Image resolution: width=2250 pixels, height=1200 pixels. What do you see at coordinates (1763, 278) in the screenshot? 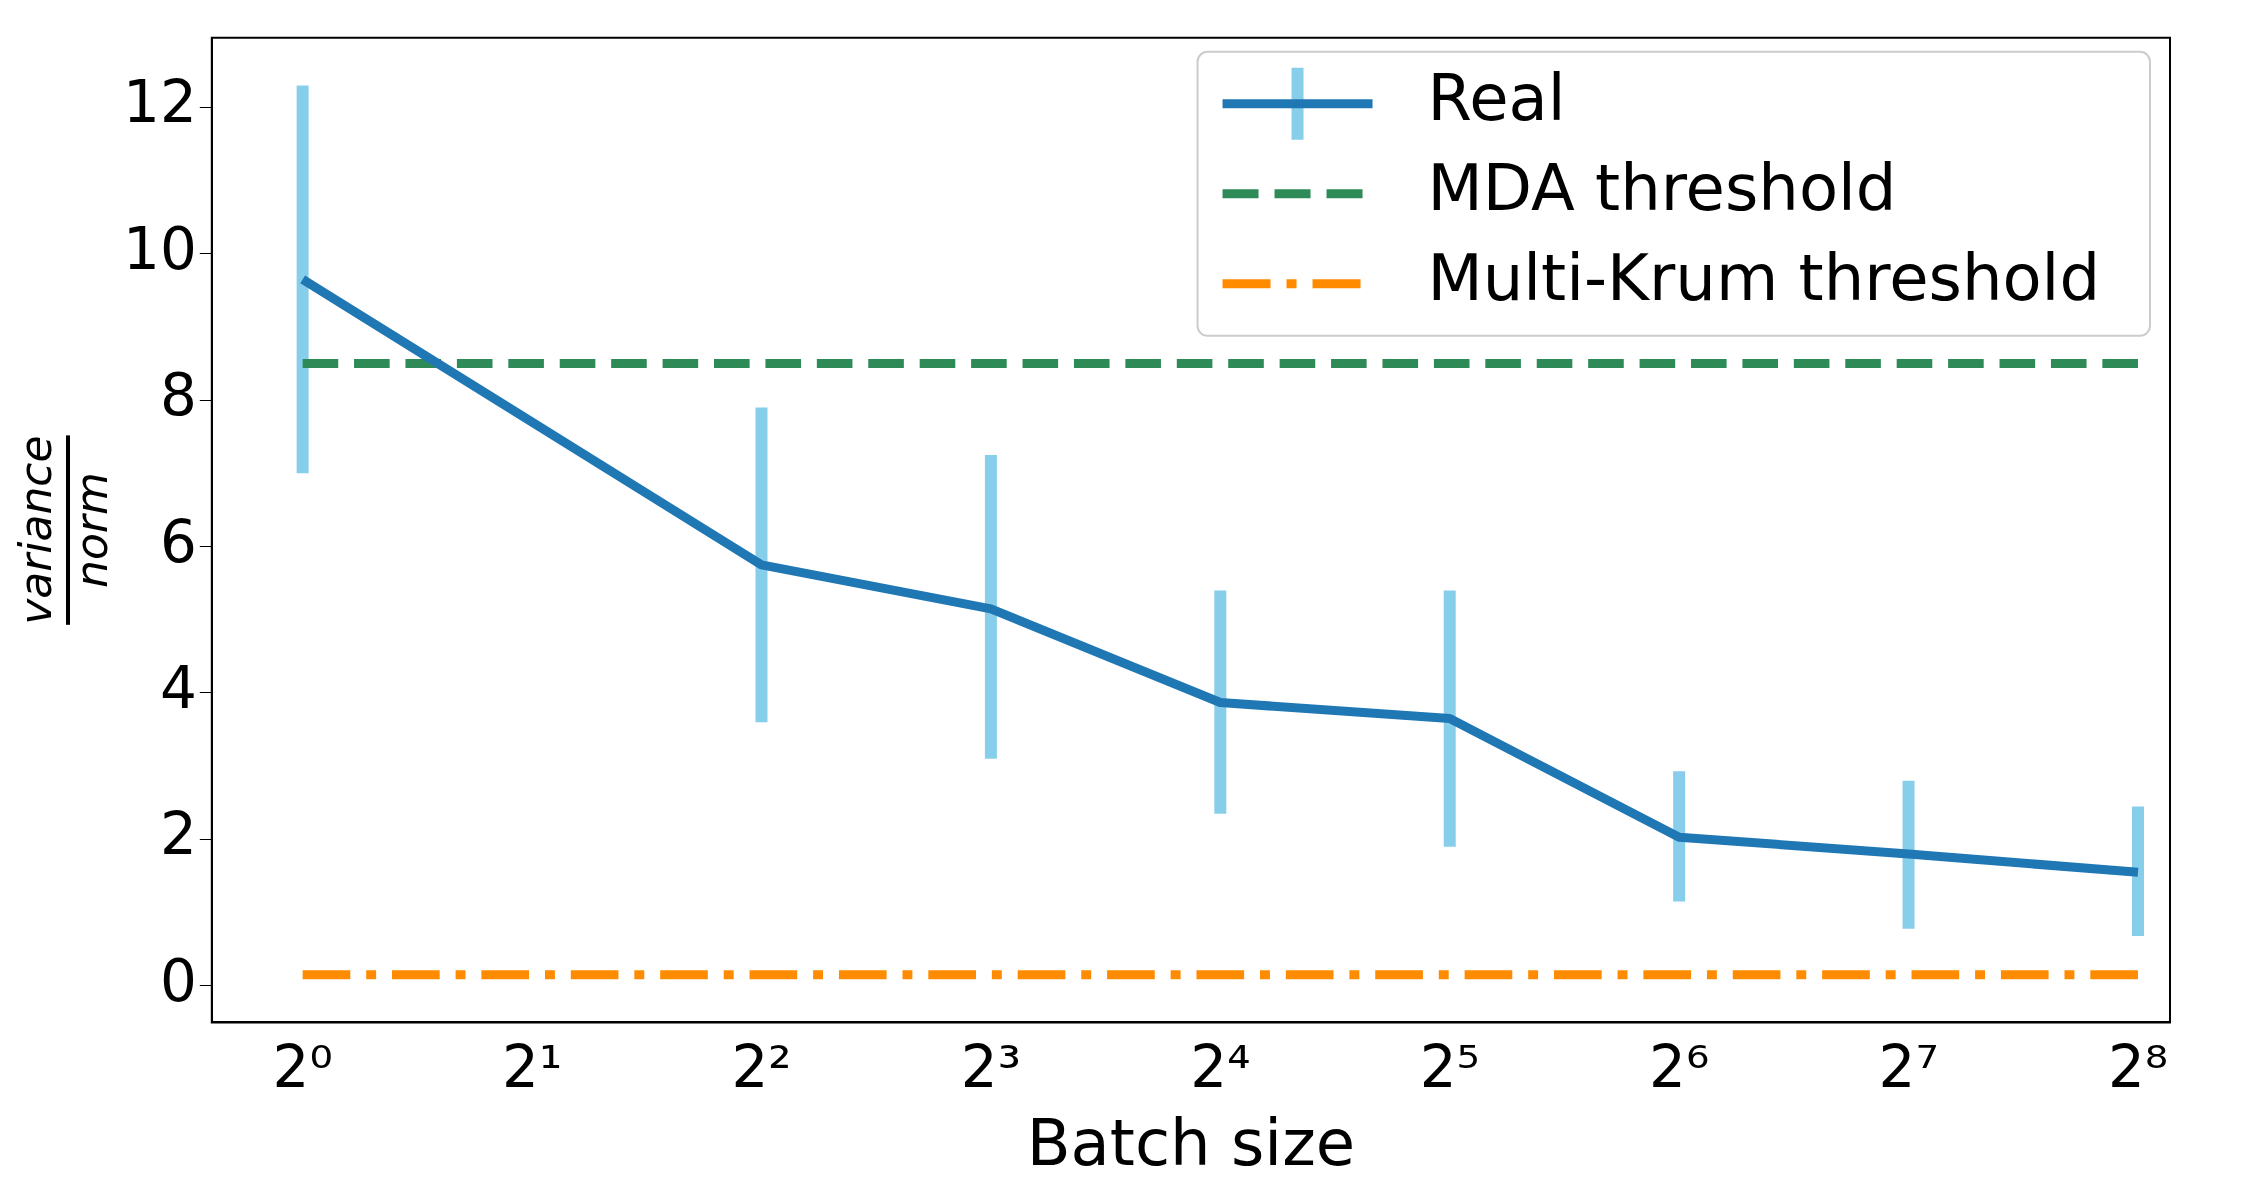
I see `legend-label: Multi-Krum threshold` at bounding box center [1763, 278].